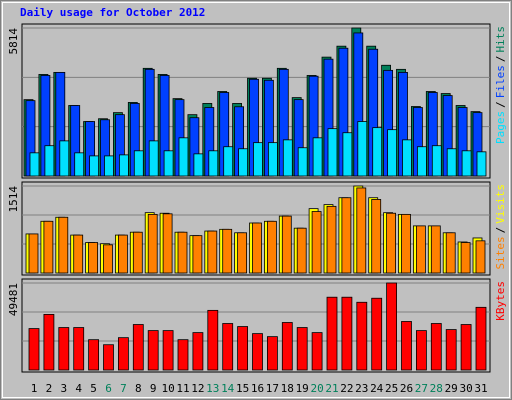 The image size is (512, 400). Describe the element at coordinates (500, 204) in the screenshot. I see `legend-entry: Visits` at that location.